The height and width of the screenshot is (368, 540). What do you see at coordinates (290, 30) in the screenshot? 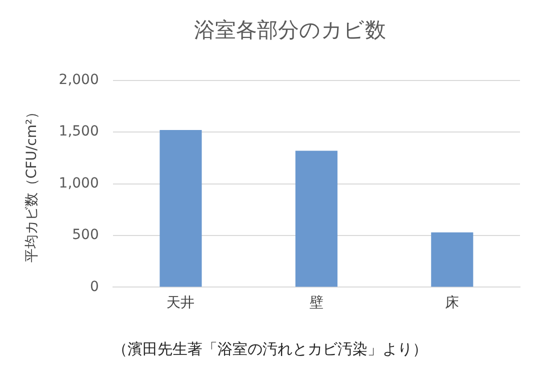
I see `chart-title: 浴室各部分のカビ数` at bounding box center [290, 30].